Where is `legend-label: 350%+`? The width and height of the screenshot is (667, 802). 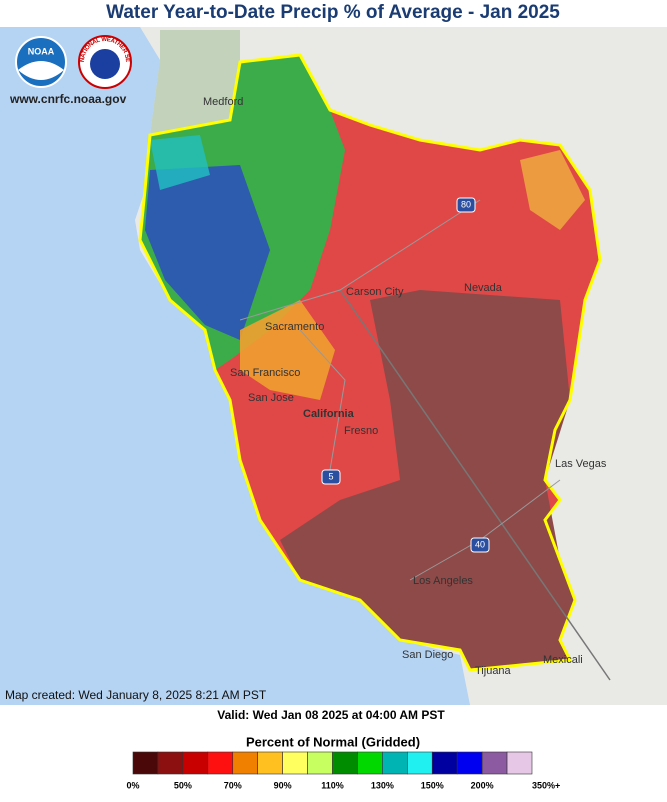 legend-label: 350%+ is located at coordinates (546, 785).